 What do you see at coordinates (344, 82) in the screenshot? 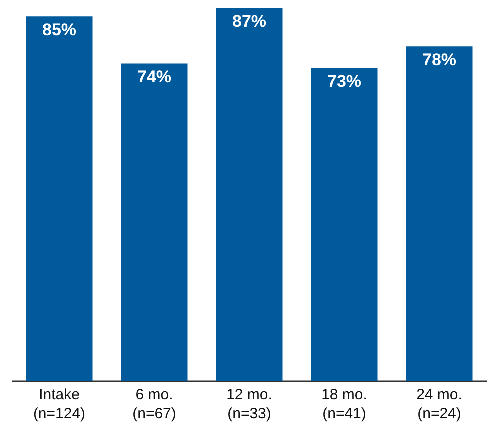
I see `data-label: 73%` at bounding box center [344, 82].